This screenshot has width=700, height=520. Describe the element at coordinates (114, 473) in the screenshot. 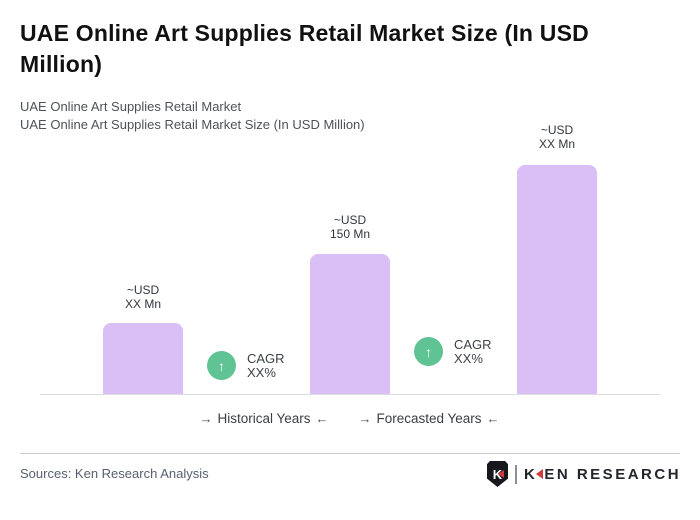

I see `sources-text: Sources: Ken Research Analysis` at that location.